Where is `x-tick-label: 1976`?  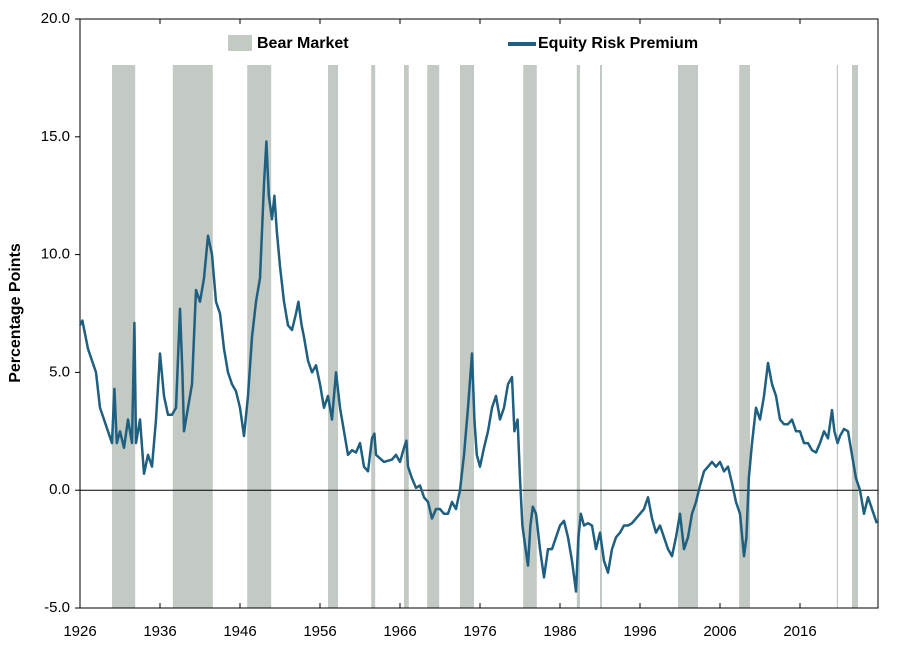 x-tick-label: 1976 is located at coordinates (479, 631).